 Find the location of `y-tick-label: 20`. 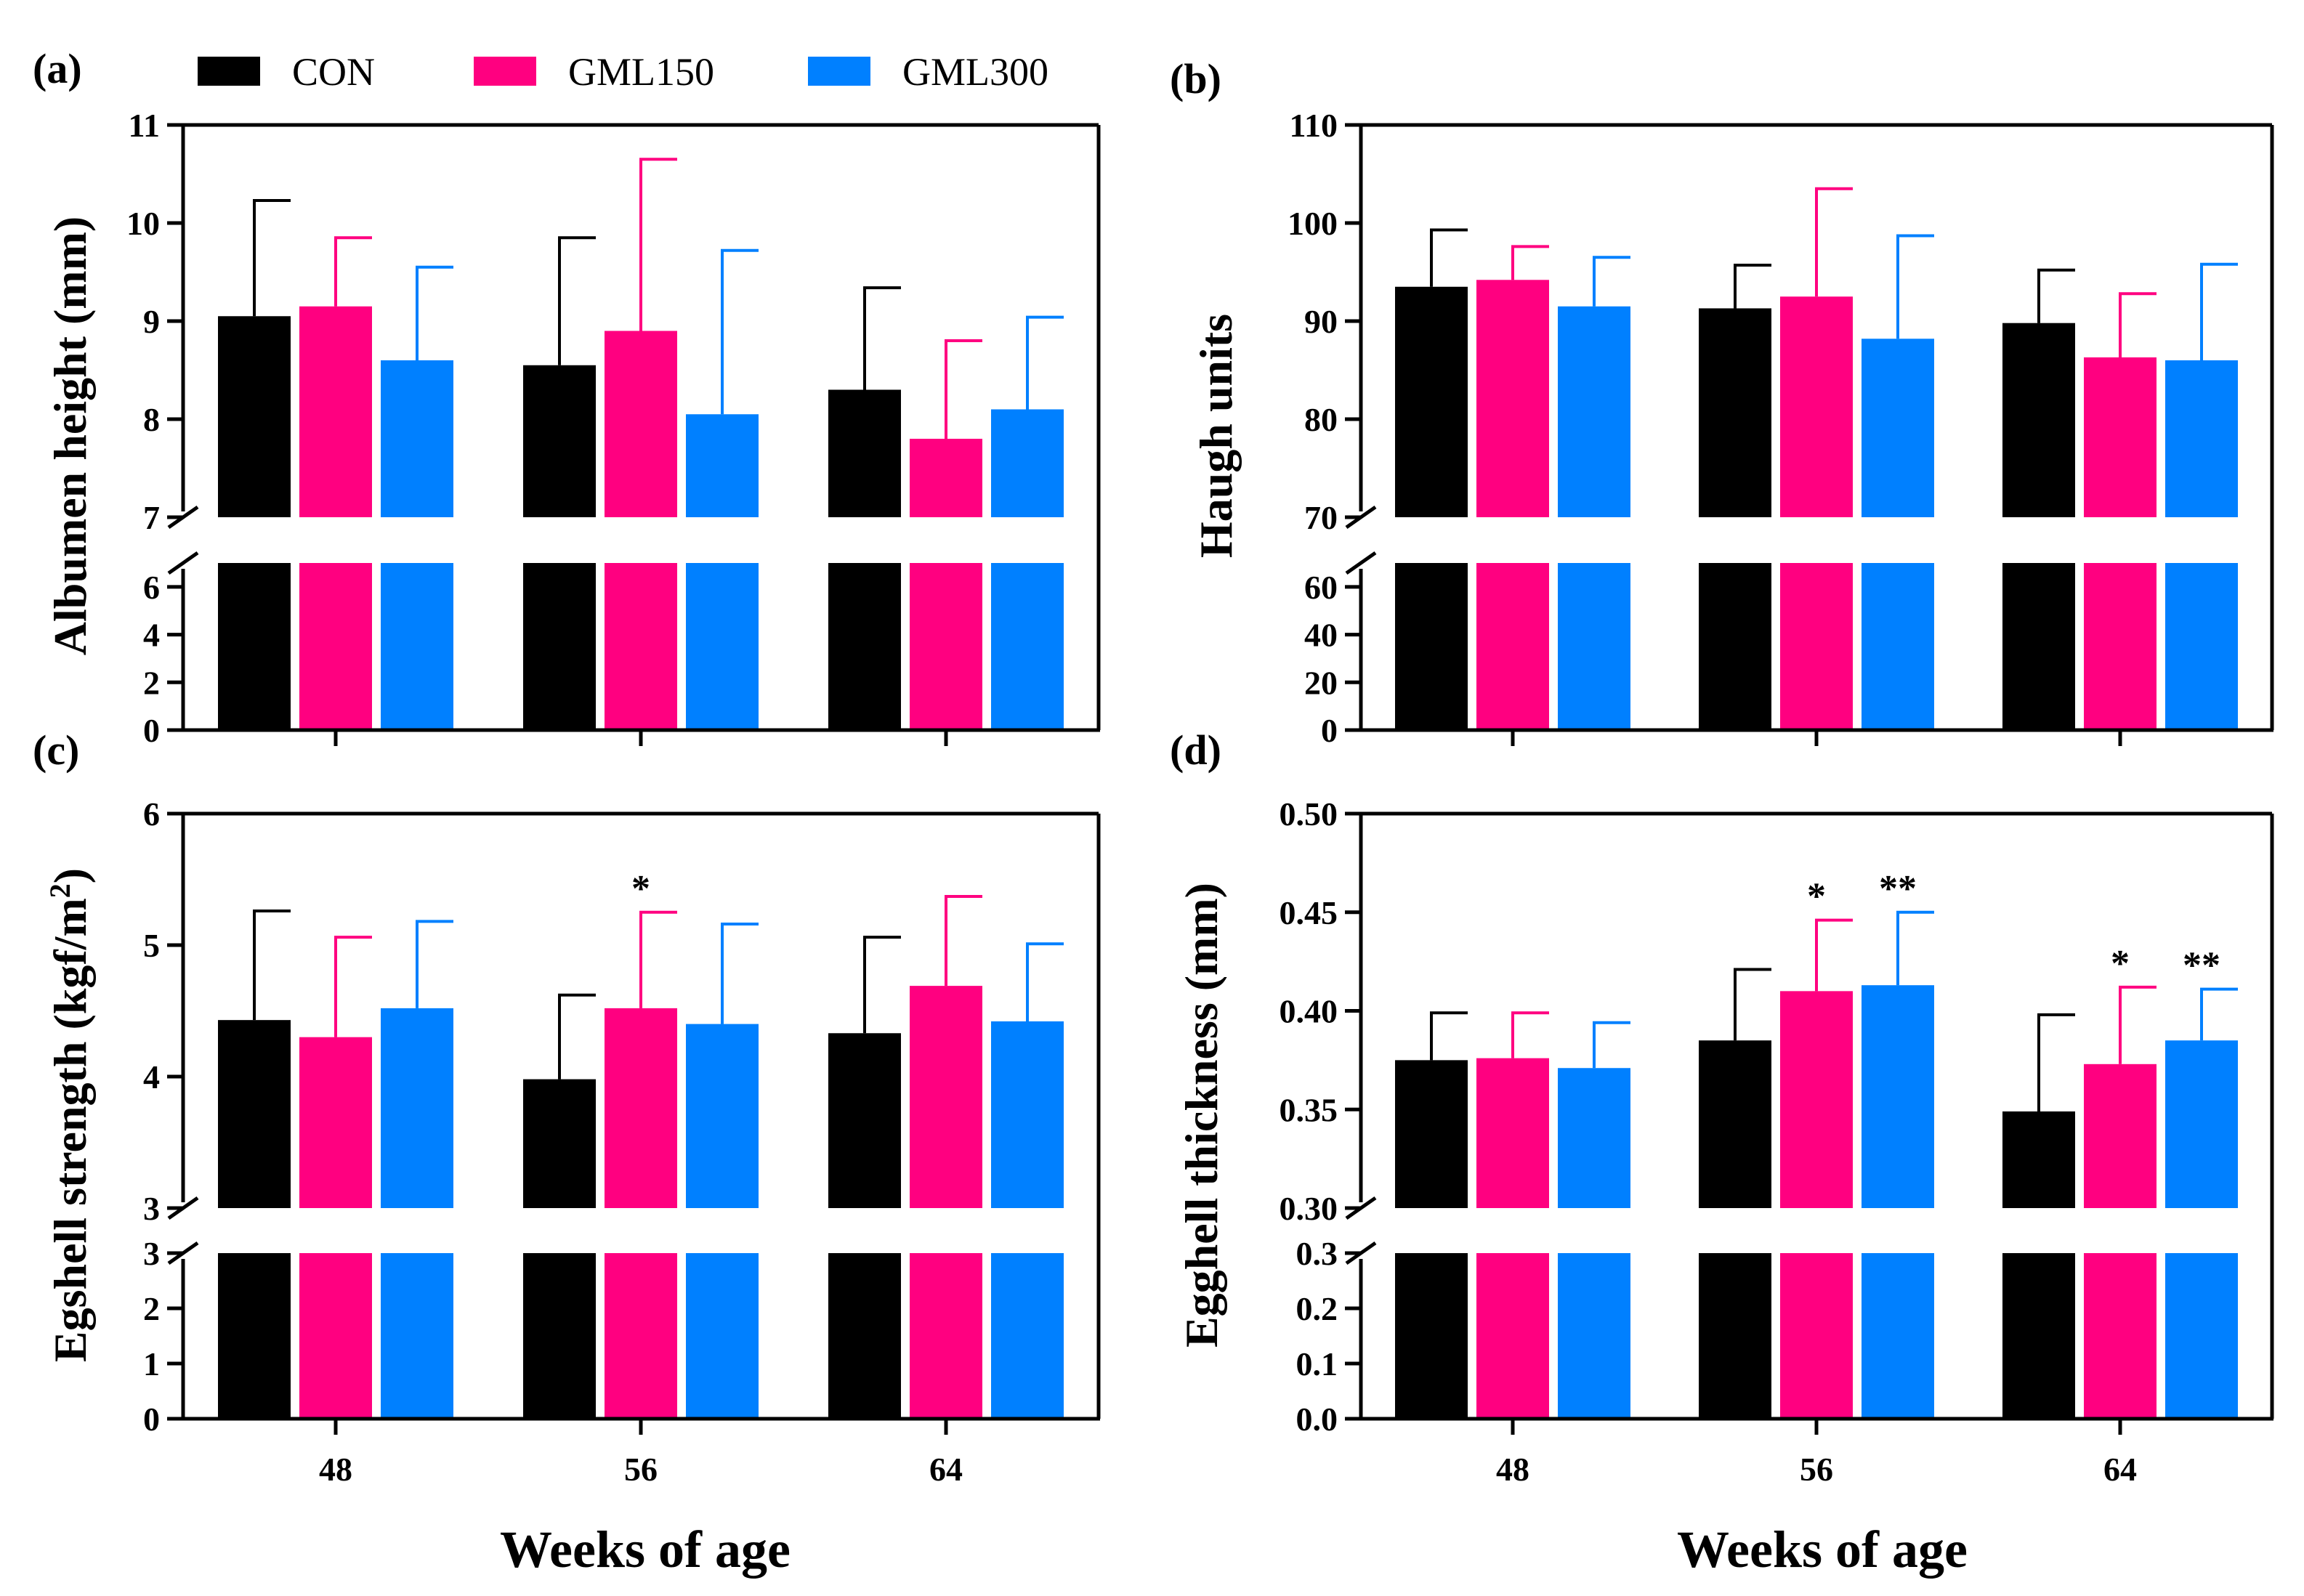

y-tick-label: 20 is located at coordinates (1321, 682).